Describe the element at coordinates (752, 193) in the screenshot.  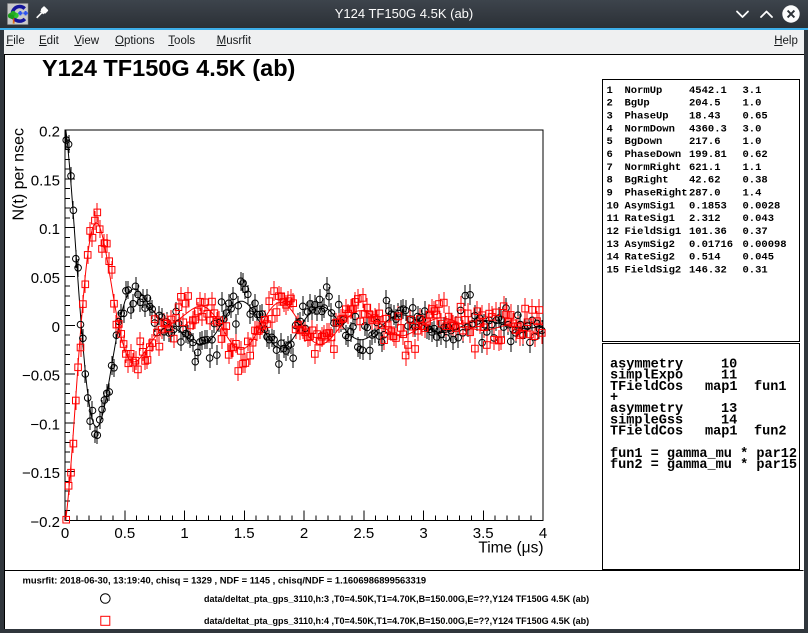
I see `svg-text: 1.4` at that location.